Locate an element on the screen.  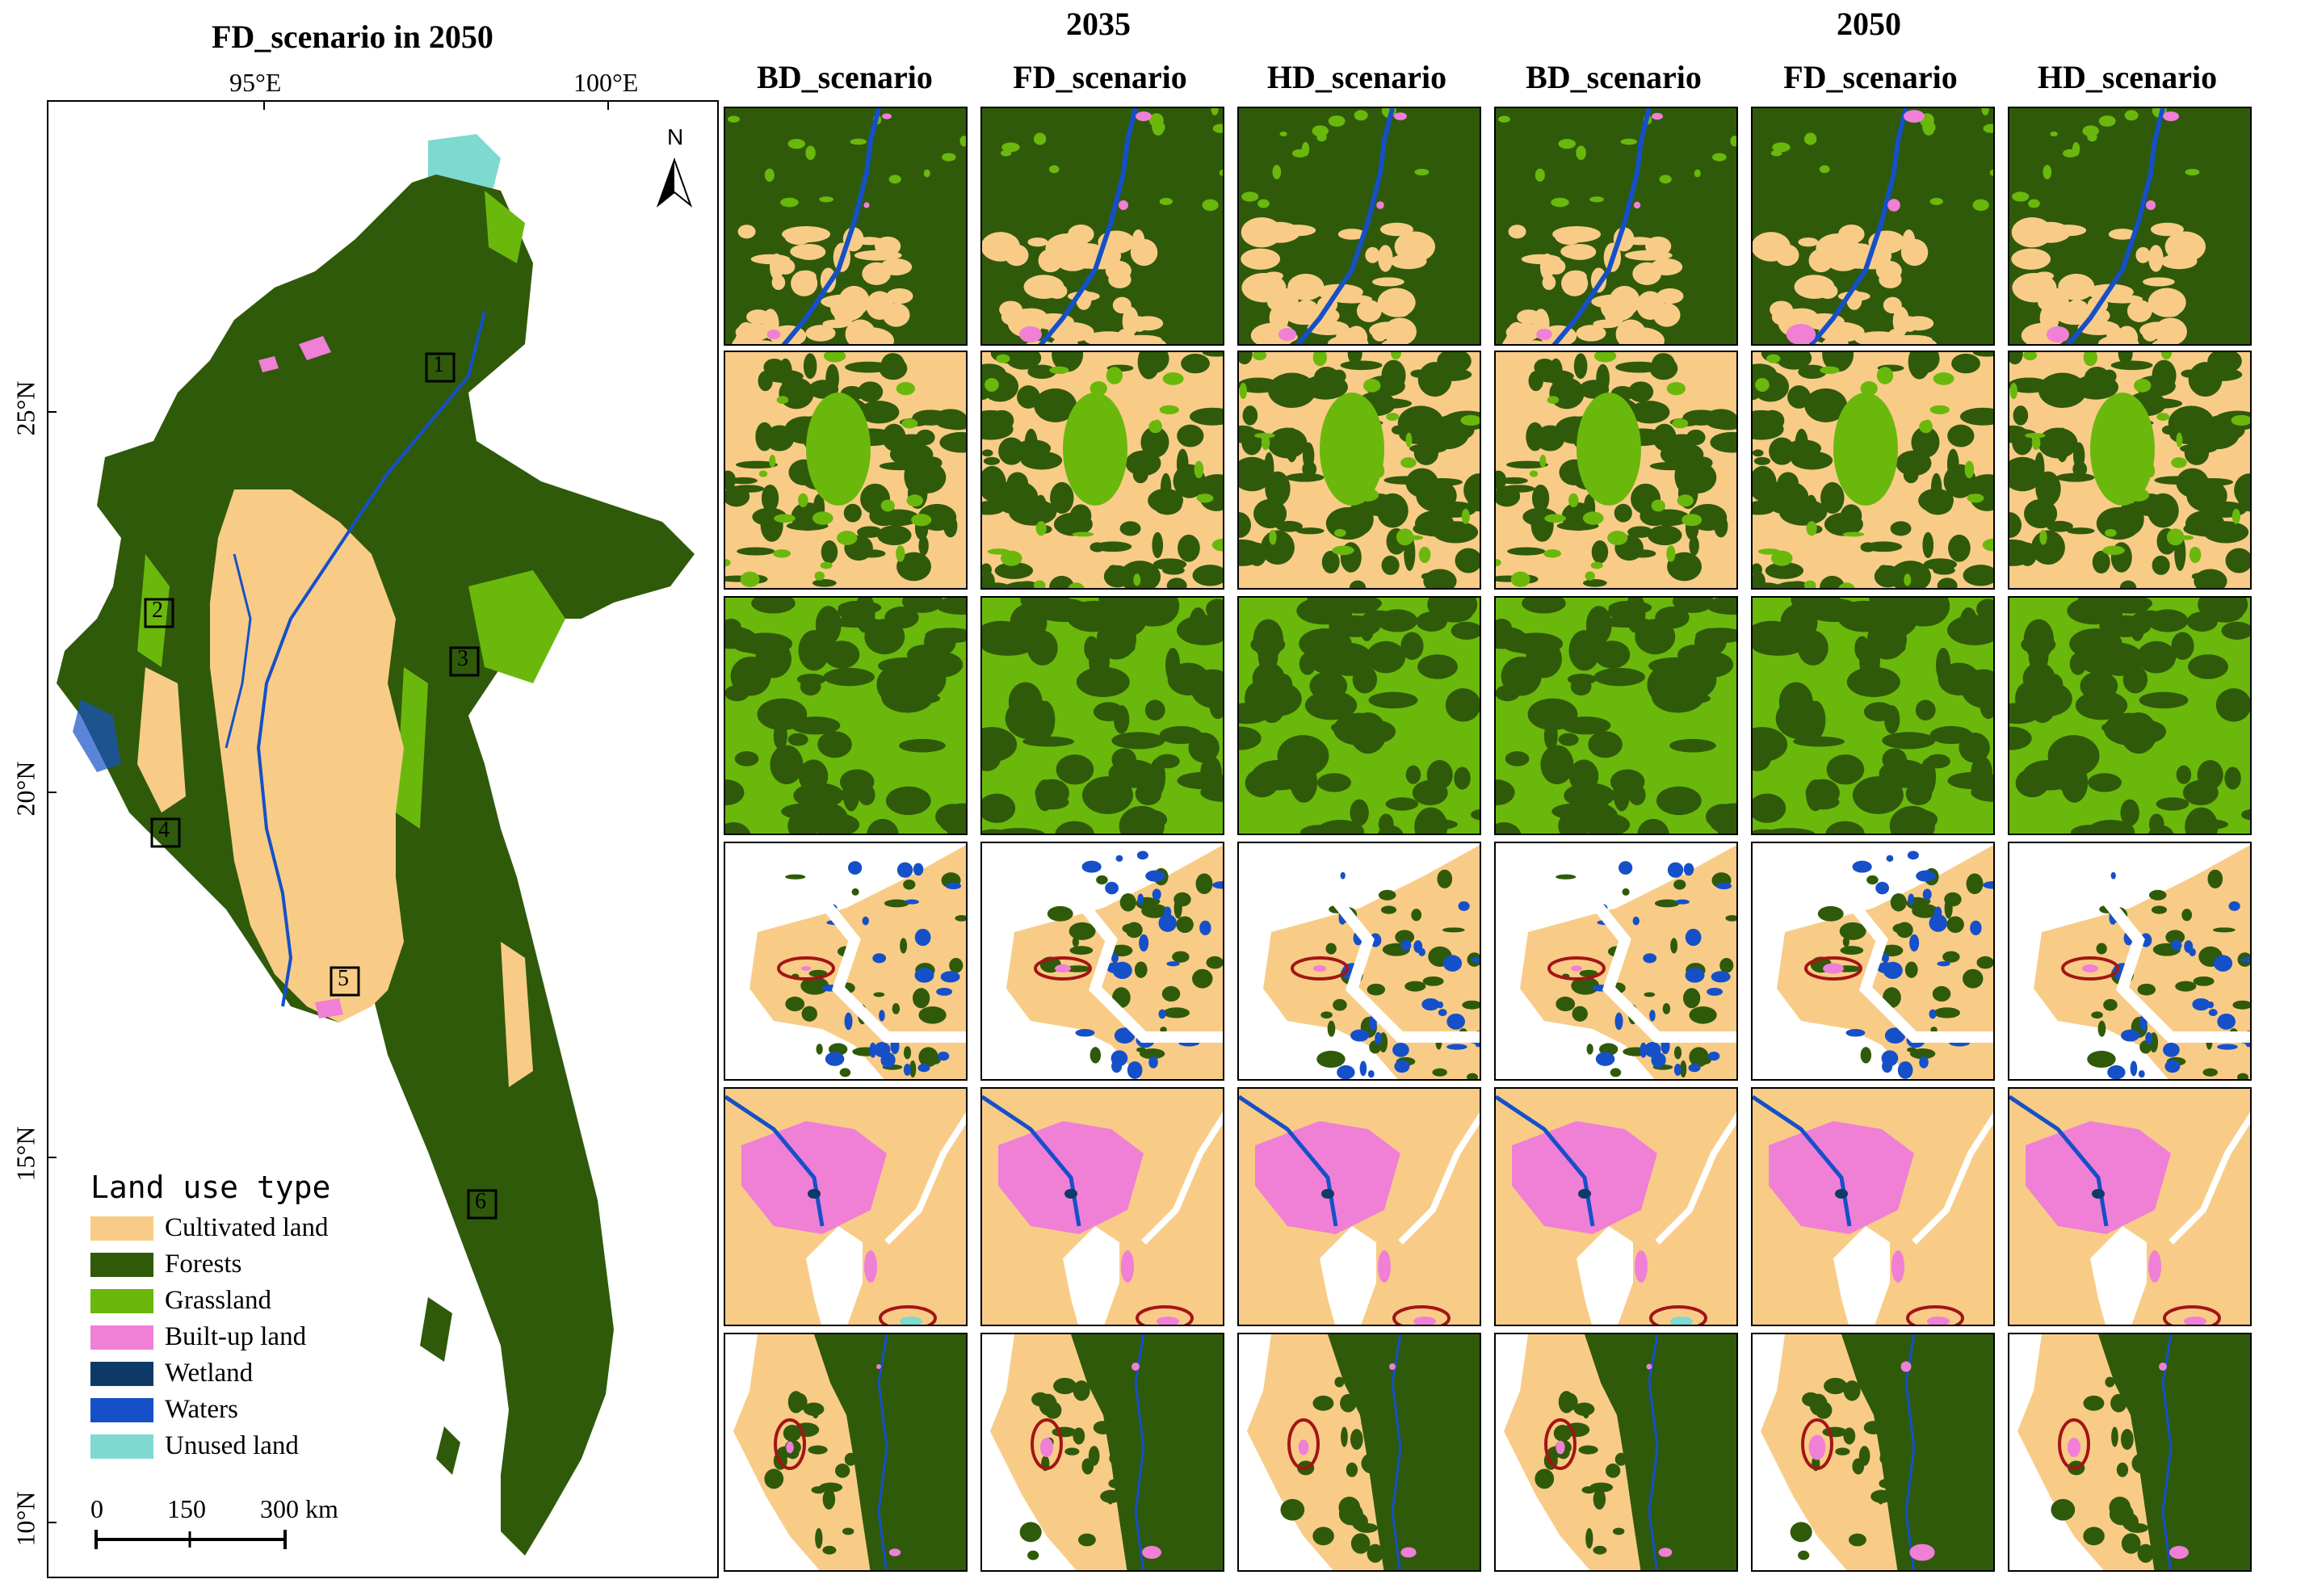
legend-title: Land use type is located at coordinates (210, 1187).